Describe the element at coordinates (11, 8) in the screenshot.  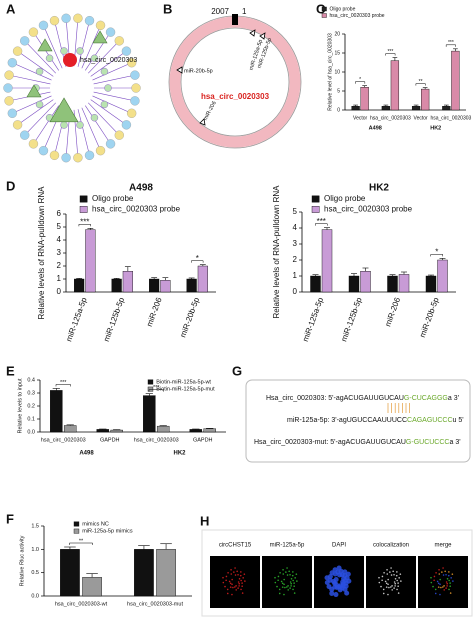
I see `panel-label: A` at that location.